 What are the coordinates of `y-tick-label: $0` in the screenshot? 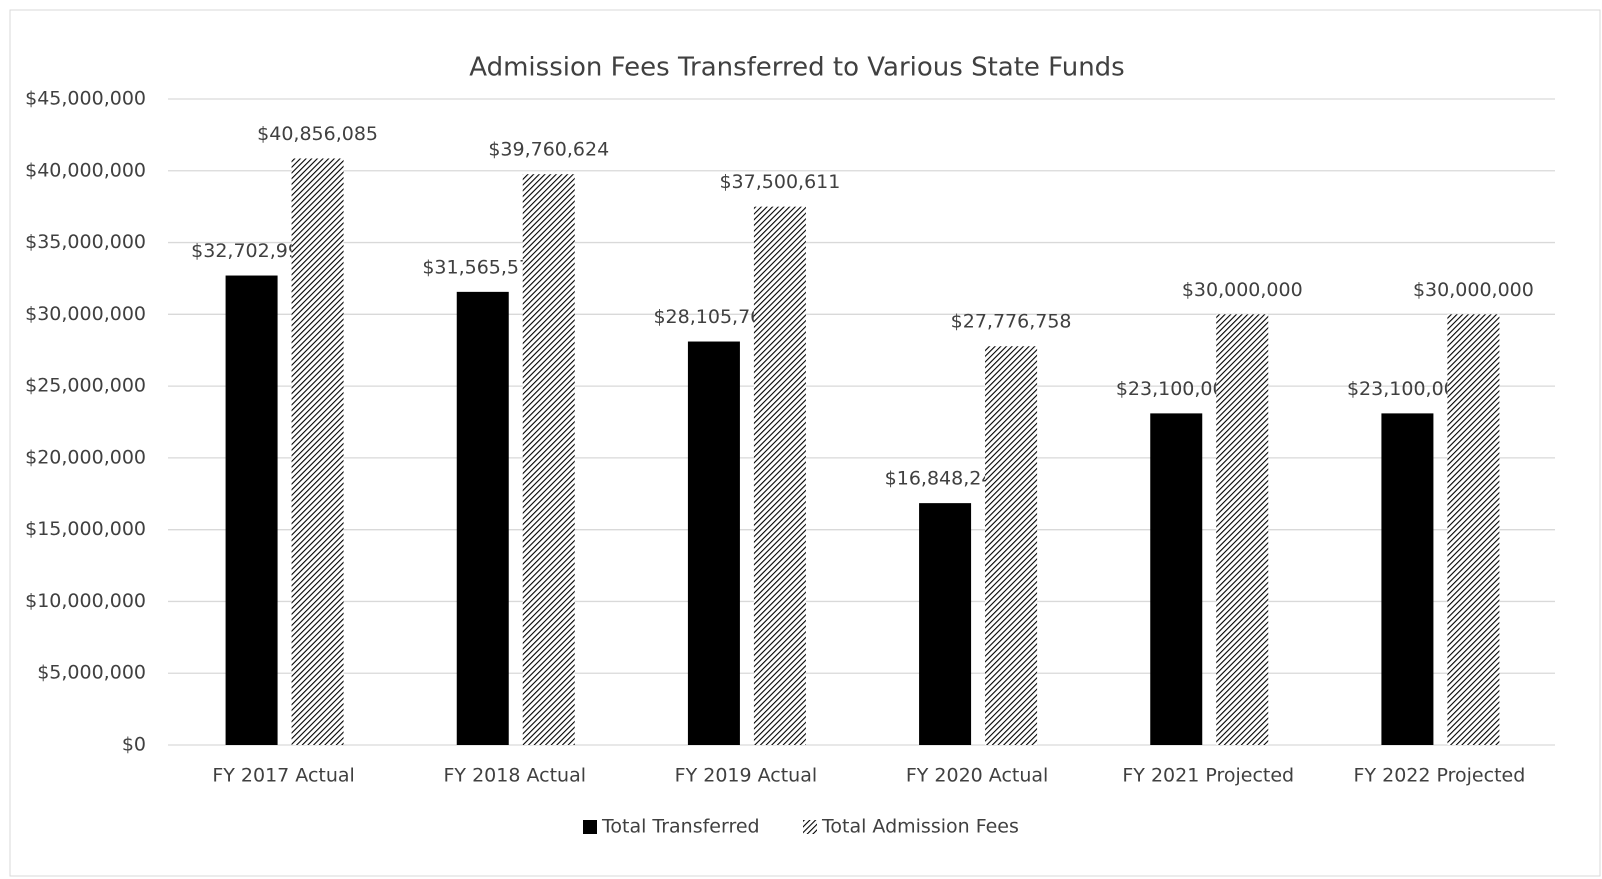 It's located at (134, 745).